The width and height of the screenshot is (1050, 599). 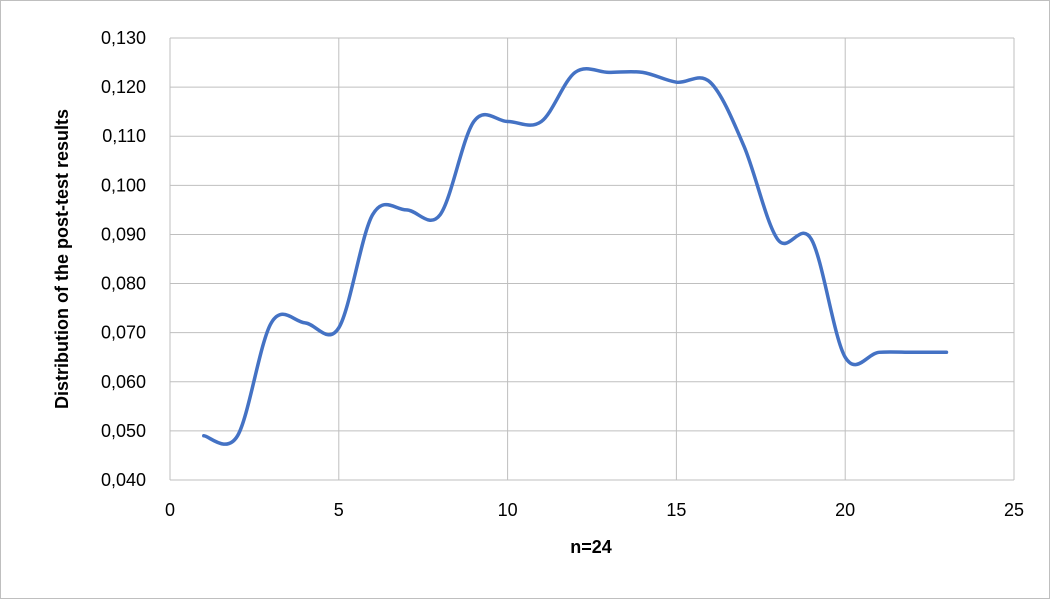 I want to click on y-tick-label: 0,100, so click(x=123, y=185).